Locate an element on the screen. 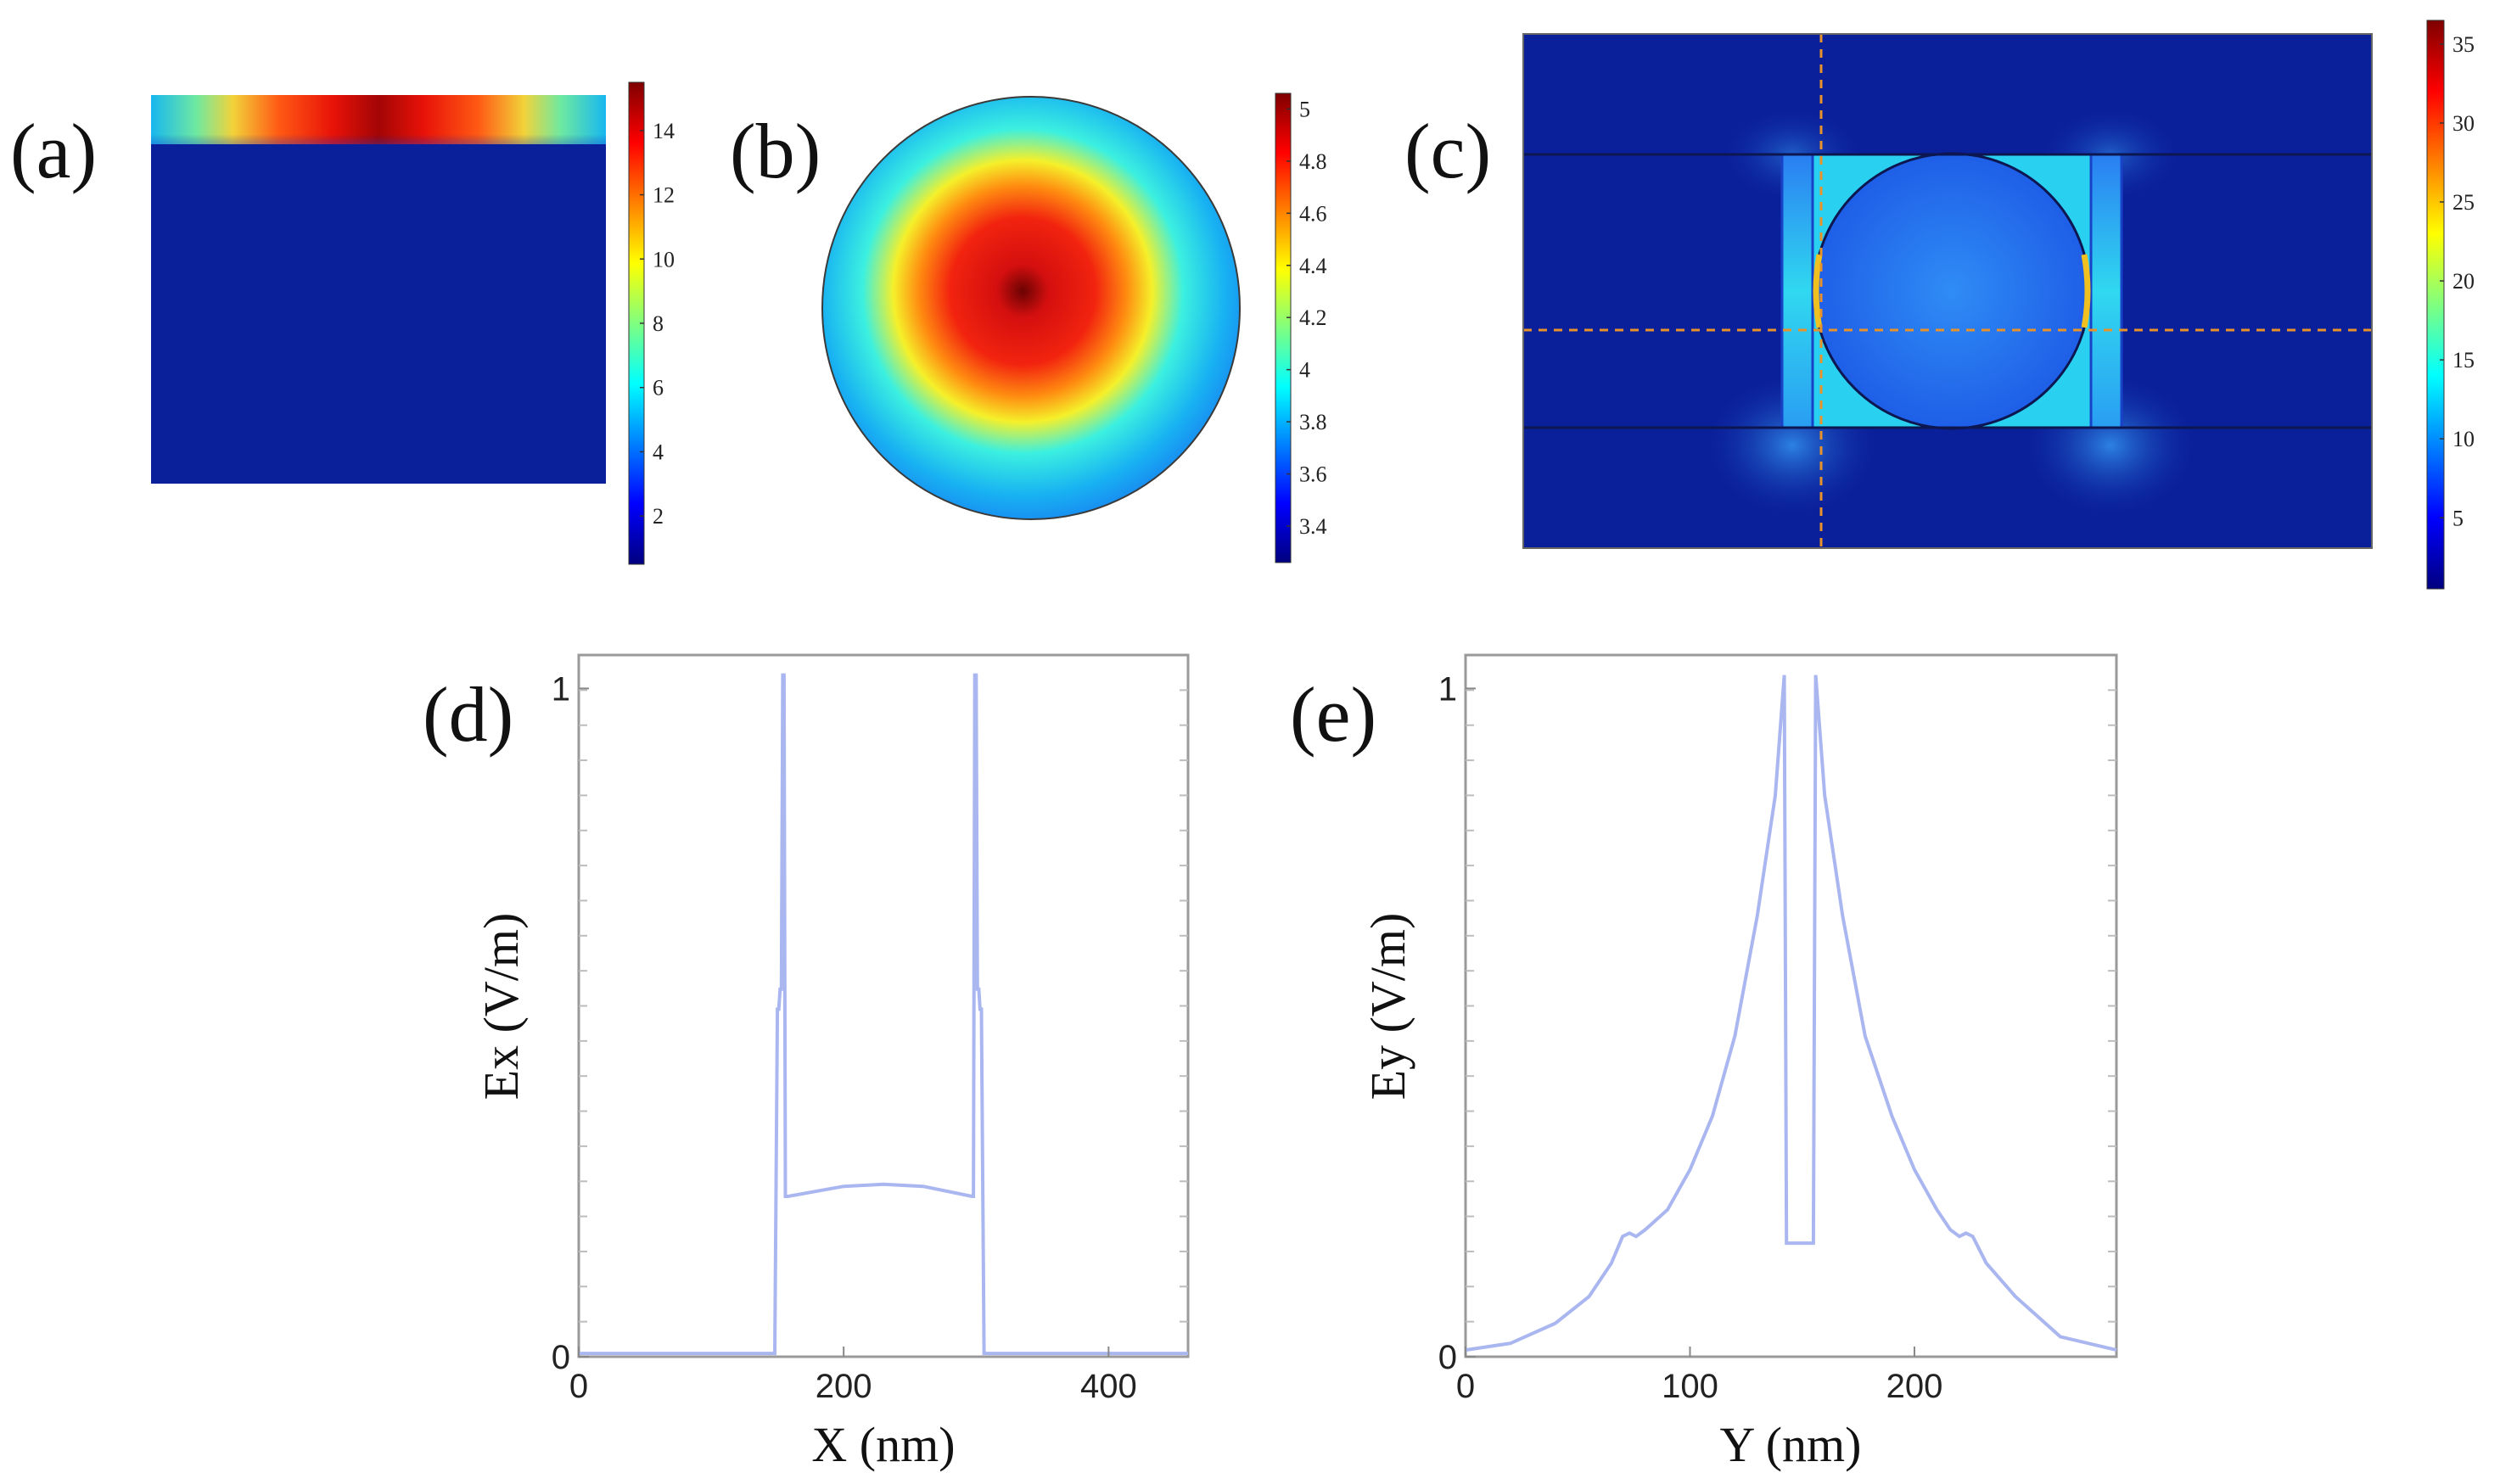  panel-b-colorbar-tick-label: 3.6 is located at coordinates (1313, 475).